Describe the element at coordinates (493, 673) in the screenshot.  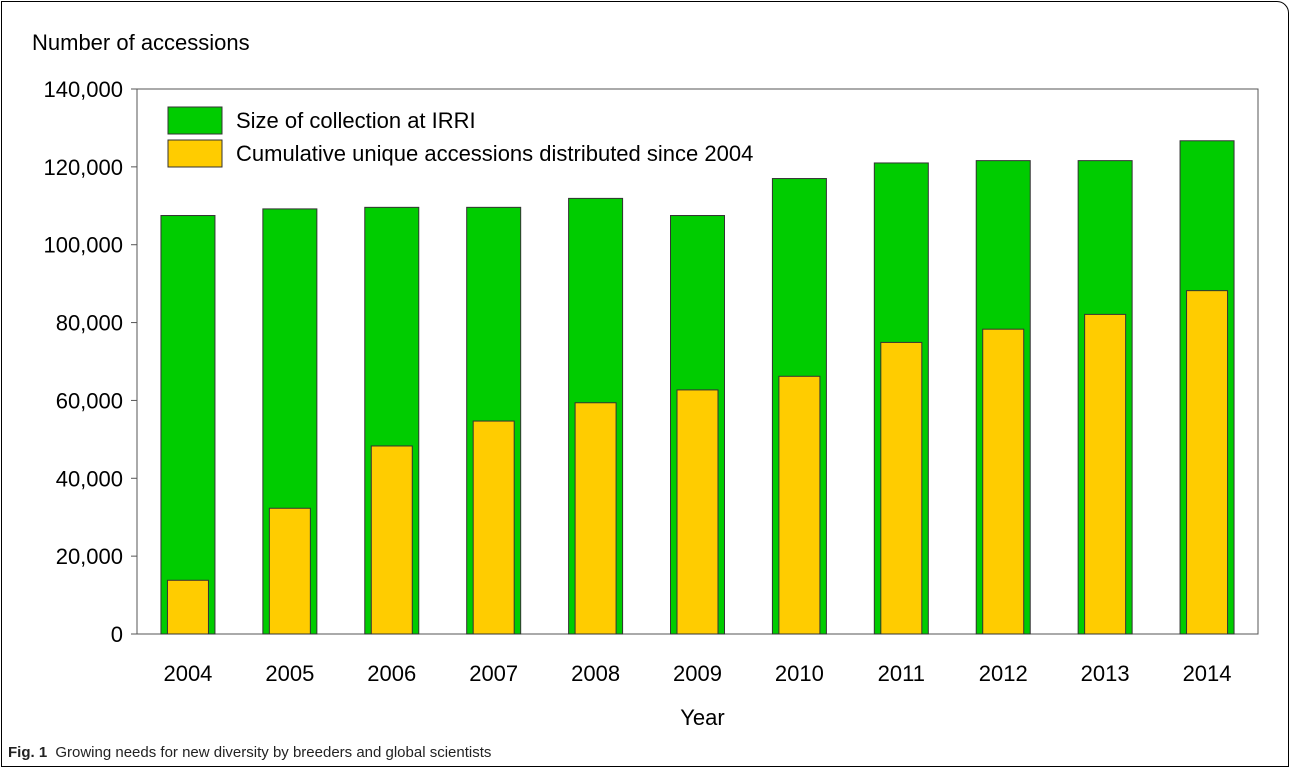
I see `x-tick-label: 2007` at that location.